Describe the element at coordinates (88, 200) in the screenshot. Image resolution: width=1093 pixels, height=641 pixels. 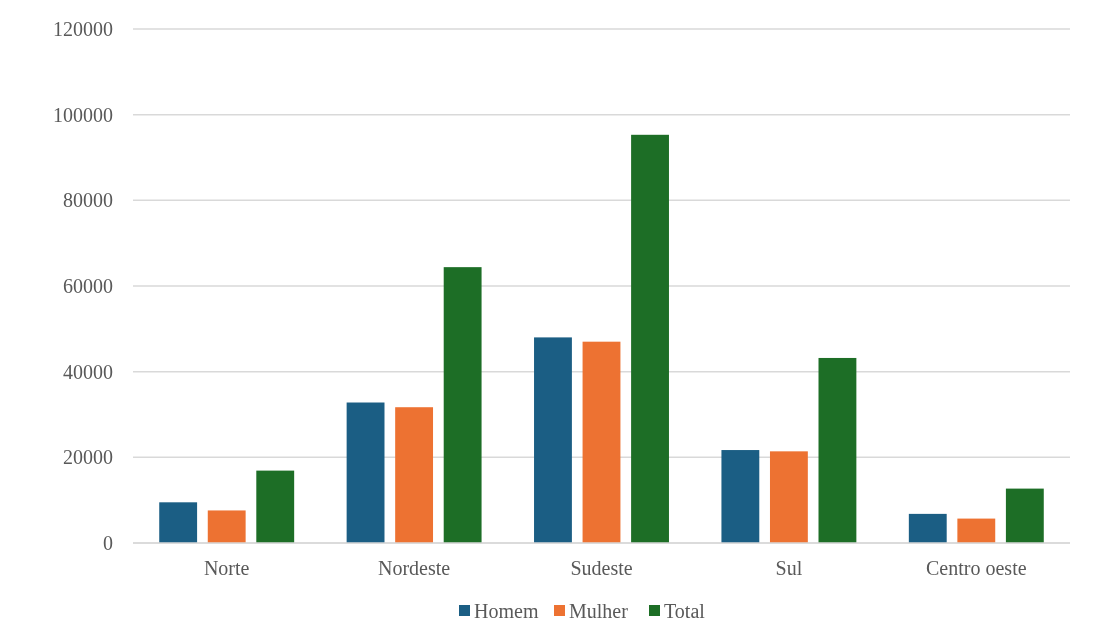
I see `y-tick-label: 80000` at that location.